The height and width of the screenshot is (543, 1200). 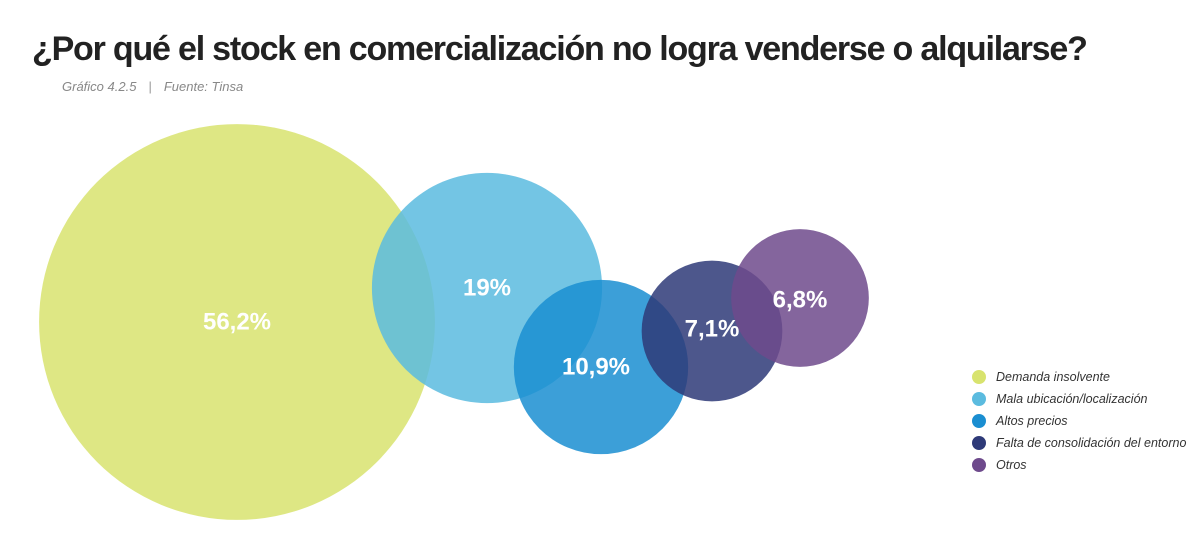 What do you see at coordinates (203, 86) in the screenshot?
I see `source-label: Fuente: Tinsa` at bounding box center [203, 86].